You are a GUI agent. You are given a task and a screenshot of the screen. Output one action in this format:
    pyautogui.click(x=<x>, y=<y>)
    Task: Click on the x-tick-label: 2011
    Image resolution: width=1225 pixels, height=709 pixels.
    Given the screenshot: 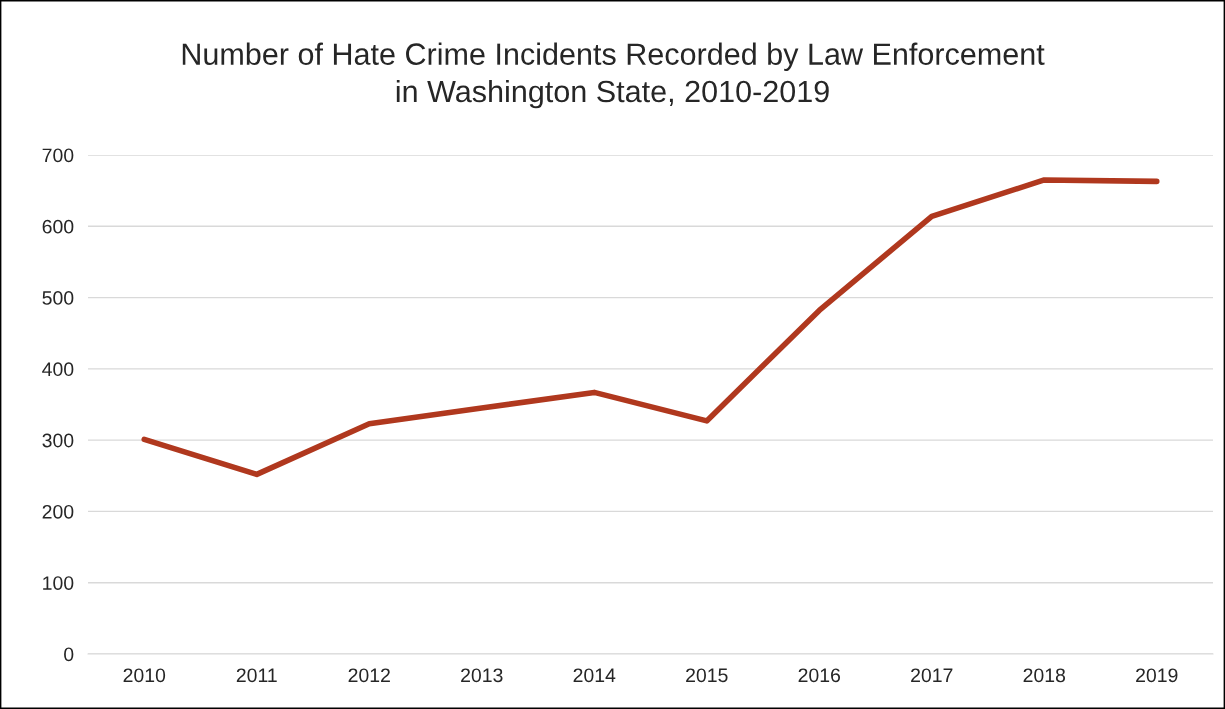 What is the action you would take?
    pyautogui.click(x=256, y=675)
    